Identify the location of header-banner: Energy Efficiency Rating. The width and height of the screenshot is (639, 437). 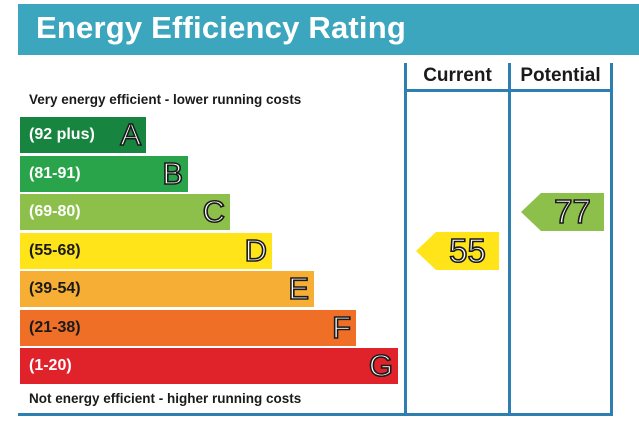
(328, 29).